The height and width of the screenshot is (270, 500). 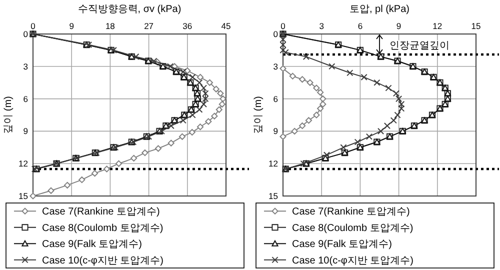 I want to click on x-tick-label: 36, so click(x=187, y=26).